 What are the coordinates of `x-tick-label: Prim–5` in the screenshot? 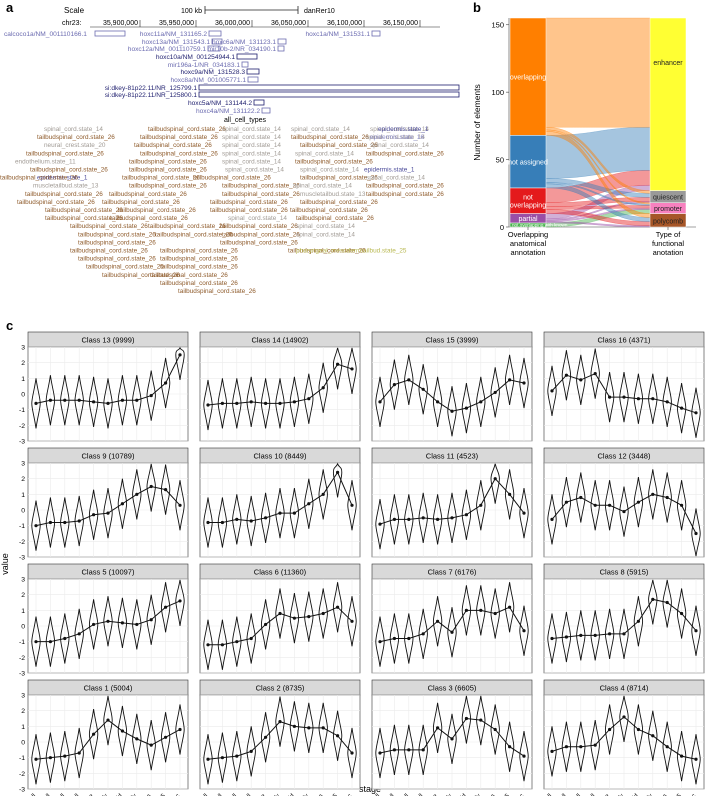 It's located at (501, 794).